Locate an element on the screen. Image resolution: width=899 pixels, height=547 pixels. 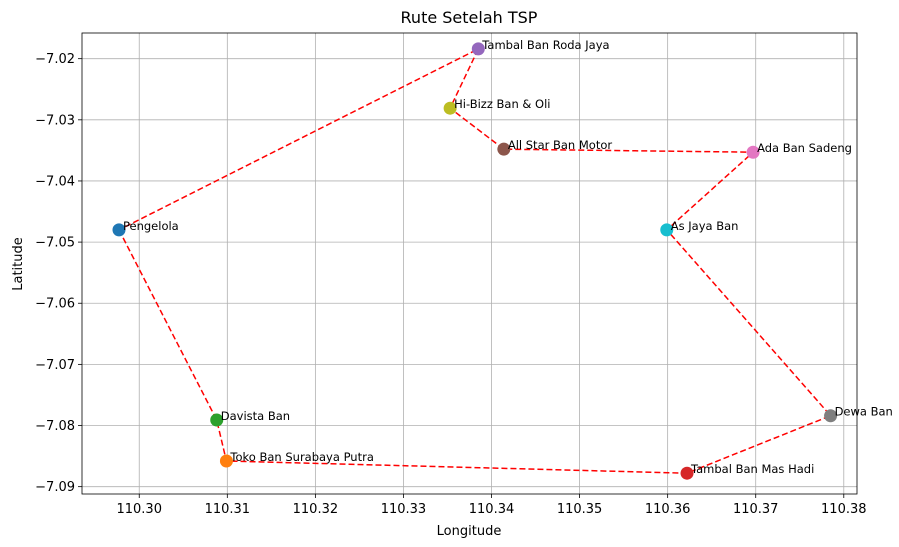
point-label: Tambal Ban Mas Hadi is located at coordinates (752, 469).